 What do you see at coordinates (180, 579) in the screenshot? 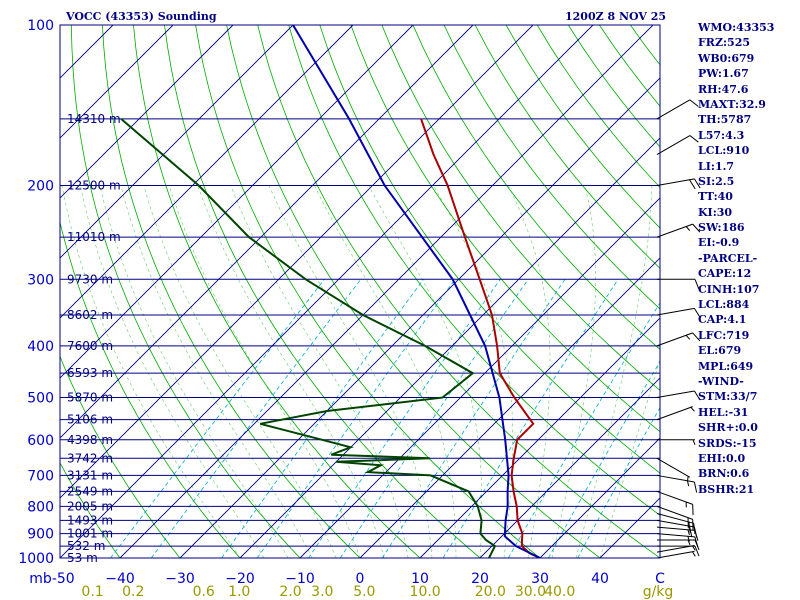
I see `temperature-tick-label: −30` at bounding box center [180, 579].